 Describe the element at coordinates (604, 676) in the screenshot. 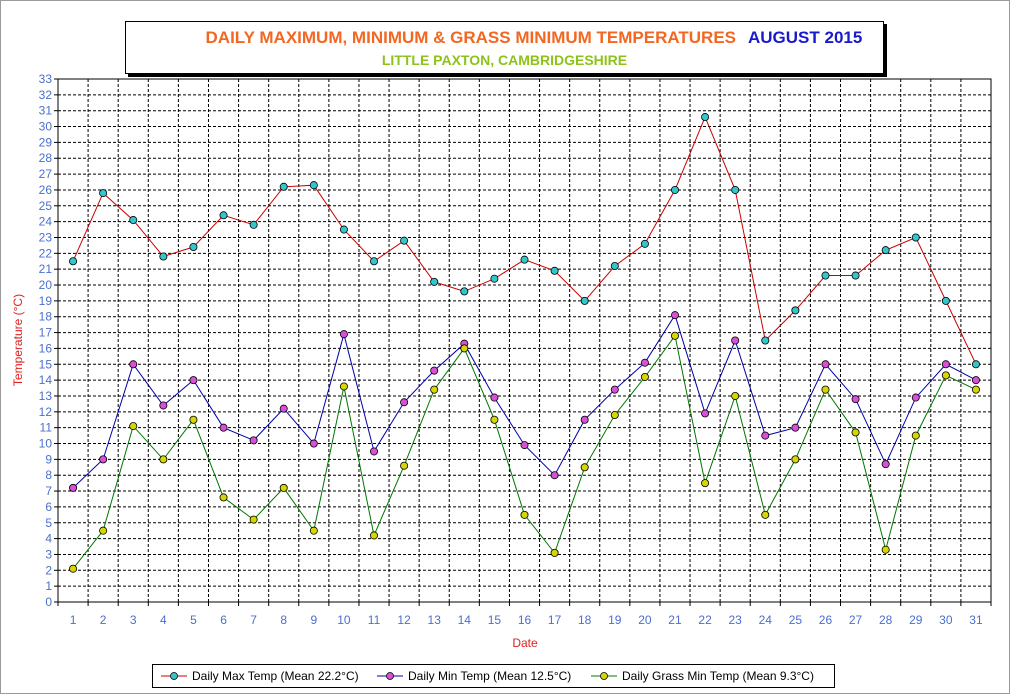

I see `legend-marker-grass-icon` at that location.